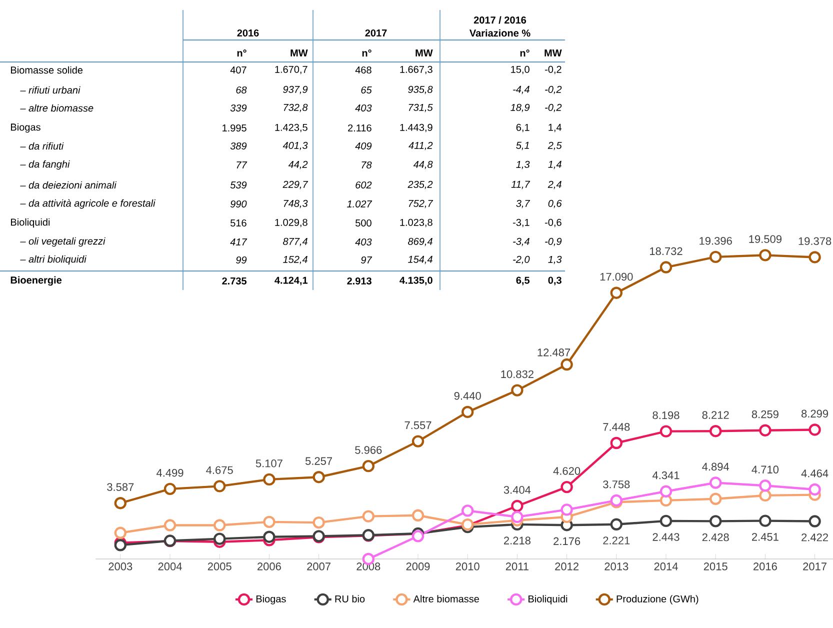 This screenshot has height=628, width=833. What do you see at coordinates (170, 472) in the screenshot?
I see `data-label: 4.499` at bounding box center [170, 472].